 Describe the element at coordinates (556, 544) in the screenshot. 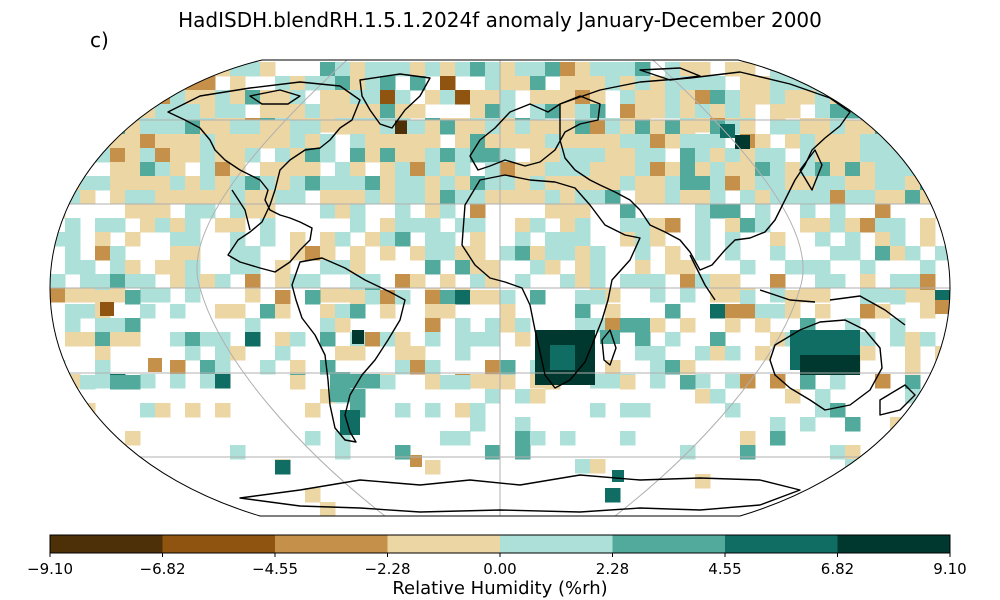

I see `colorbar-swatch` at that location.